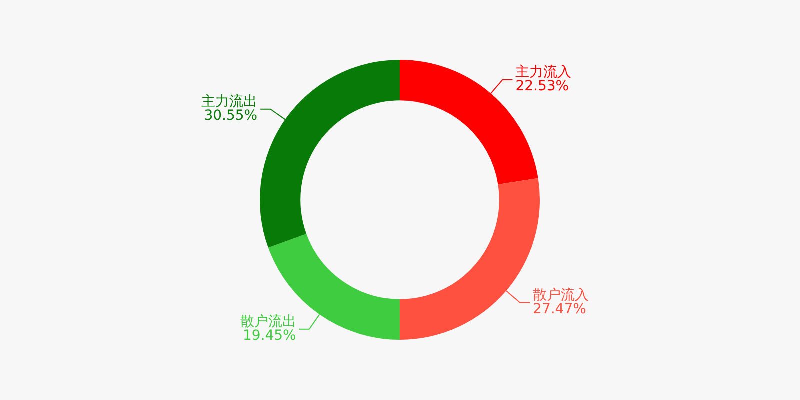 This screenshot has height=400, width=800. I want to click on data-label: 27.47%, so click(559, 309).